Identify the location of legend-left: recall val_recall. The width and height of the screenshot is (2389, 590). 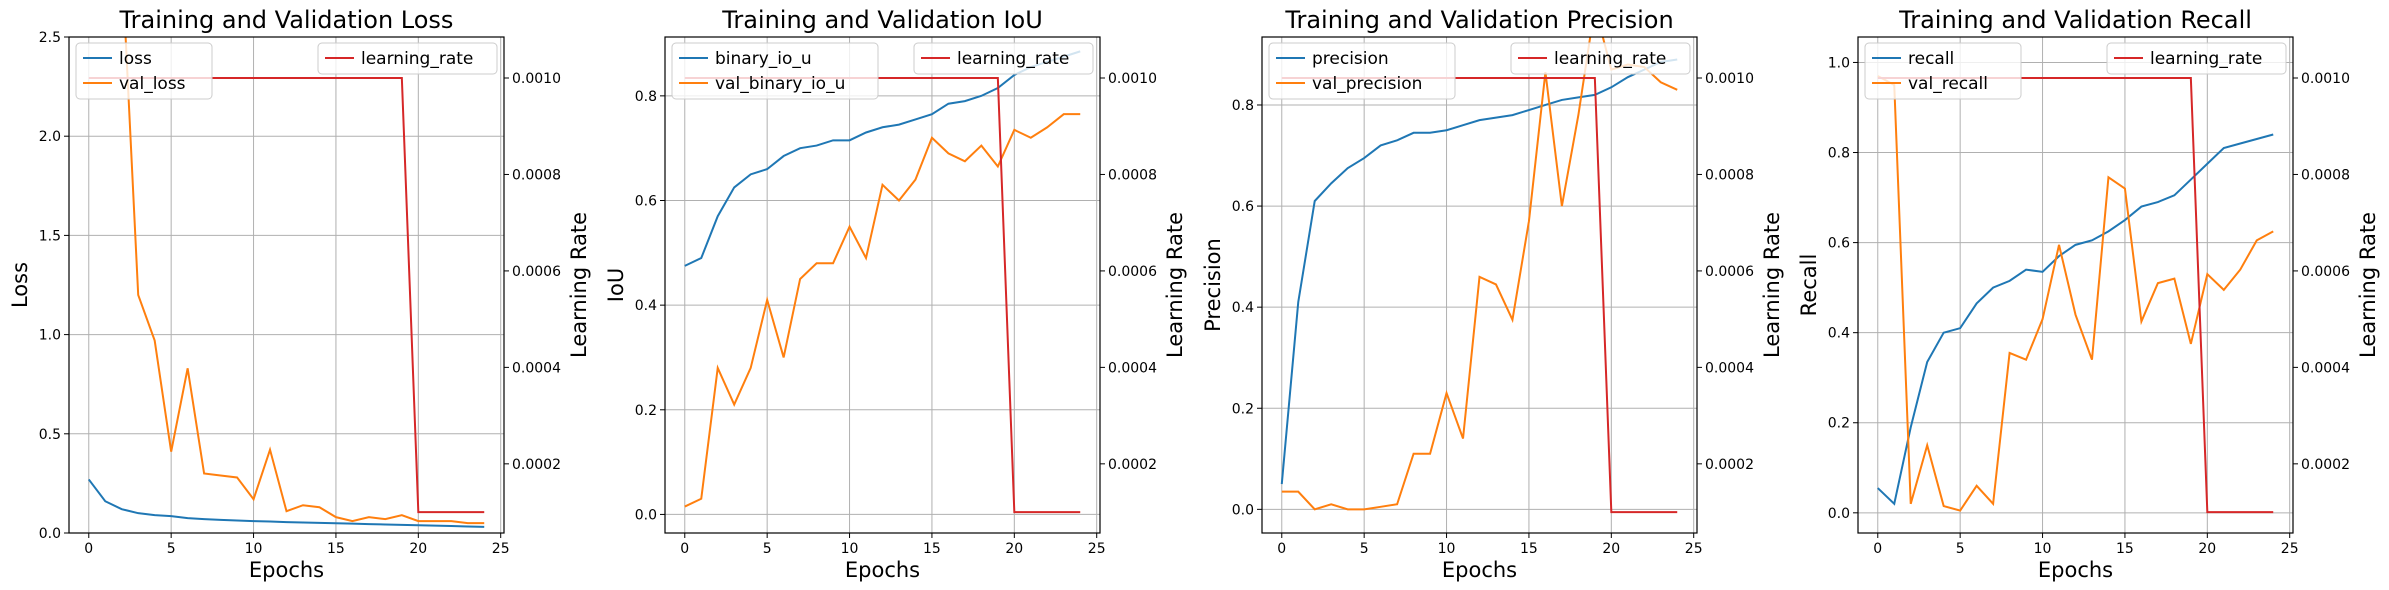
(1943, 71).